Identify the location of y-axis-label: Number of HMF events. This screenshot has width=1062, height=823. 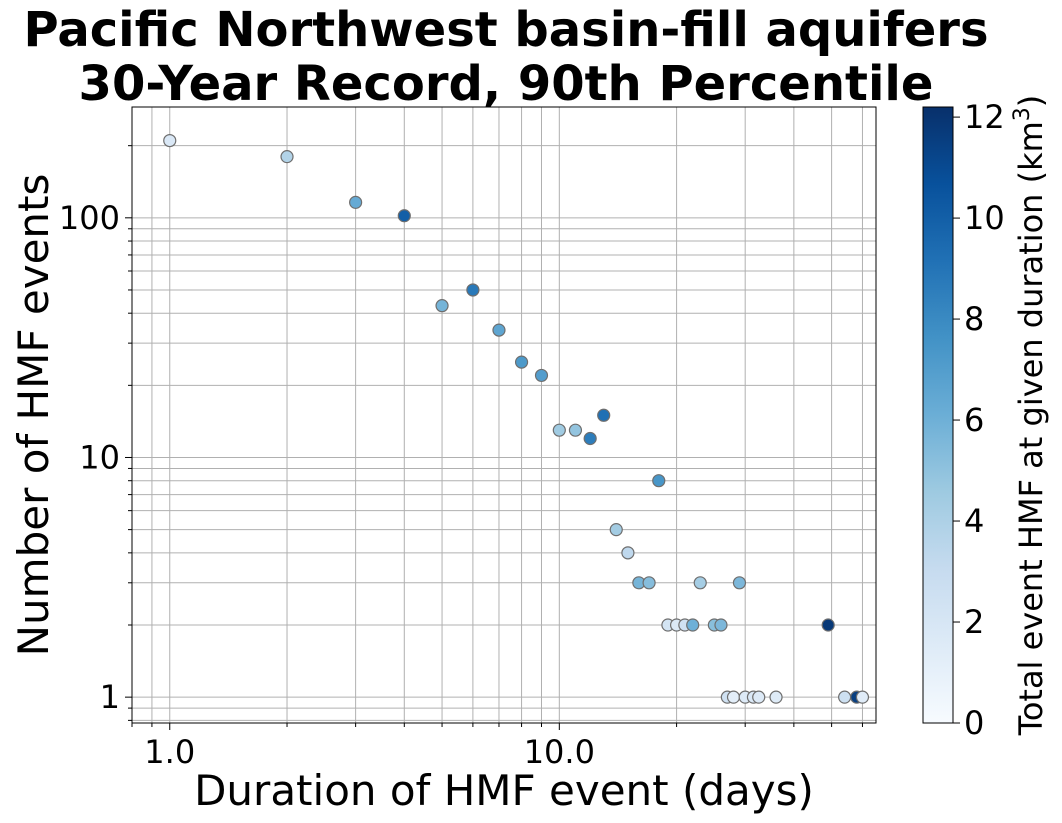
(33, 415).